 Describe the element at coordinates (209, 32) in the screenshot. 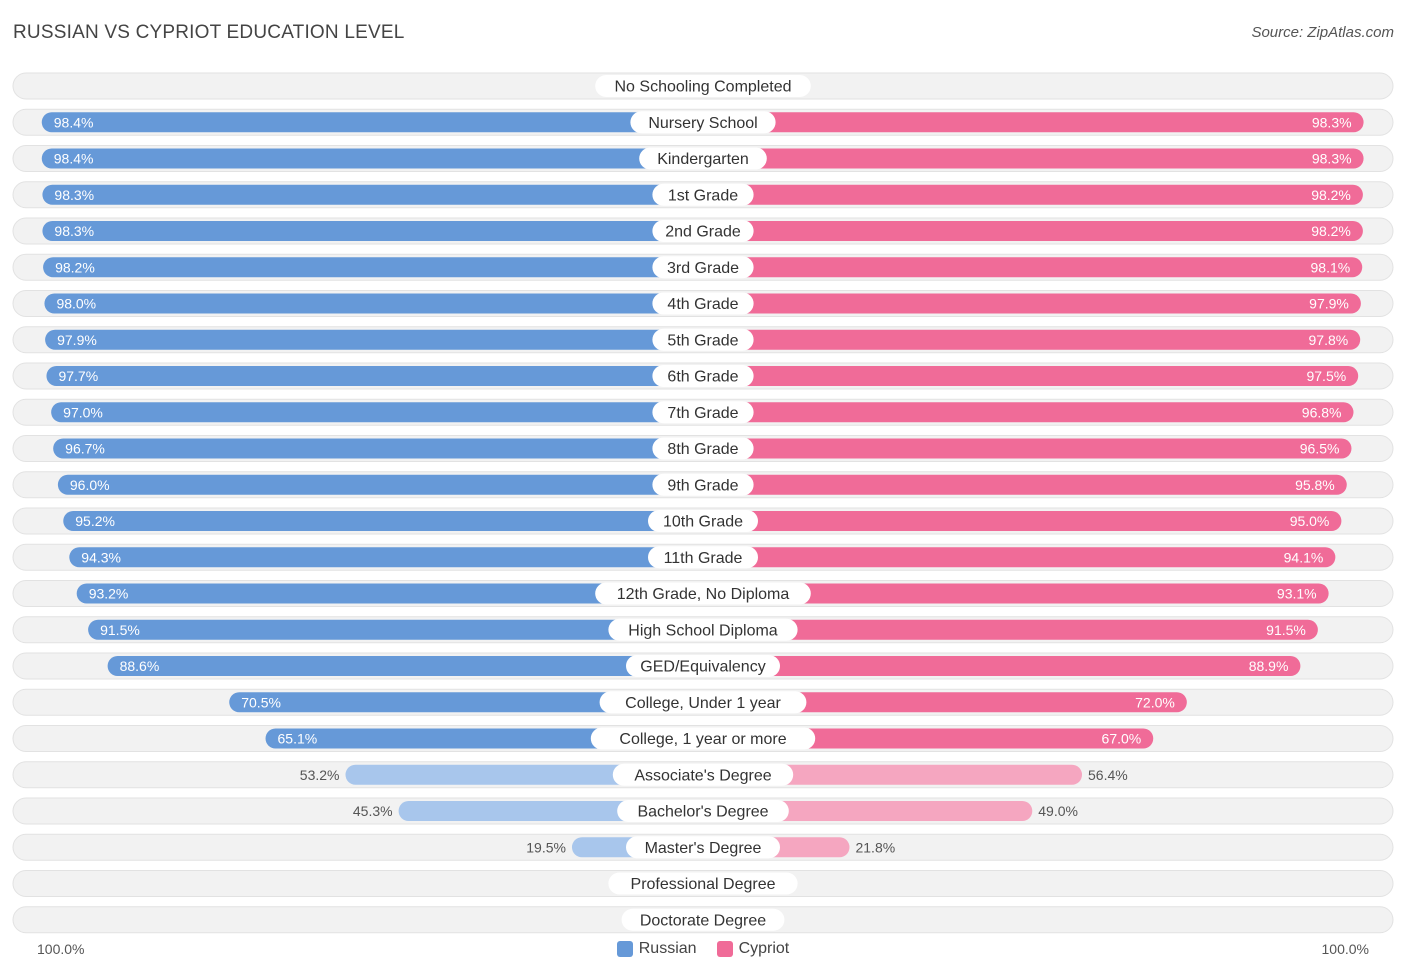

I see `chart-title: RUSSIAN VS CYPRIOT EDUCATION LEVEL` at that location.